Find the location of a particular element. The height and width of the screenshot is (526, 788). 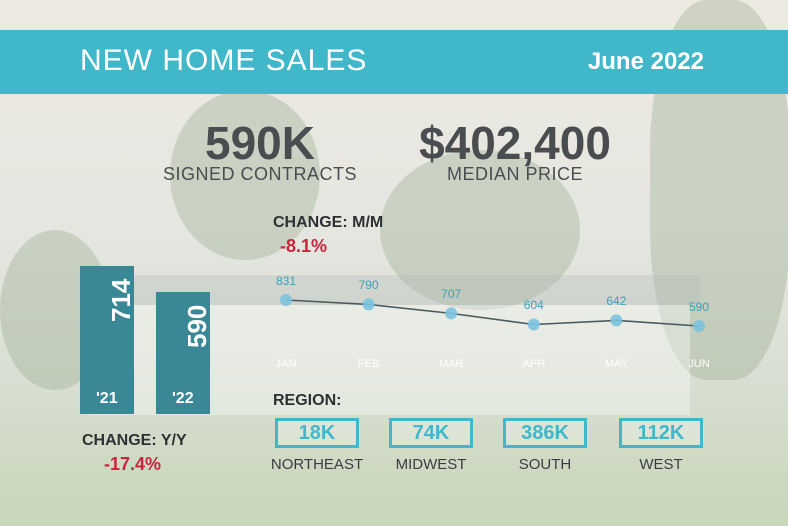

change-yy-value: -17.4% is located at coordinates (133, 464).